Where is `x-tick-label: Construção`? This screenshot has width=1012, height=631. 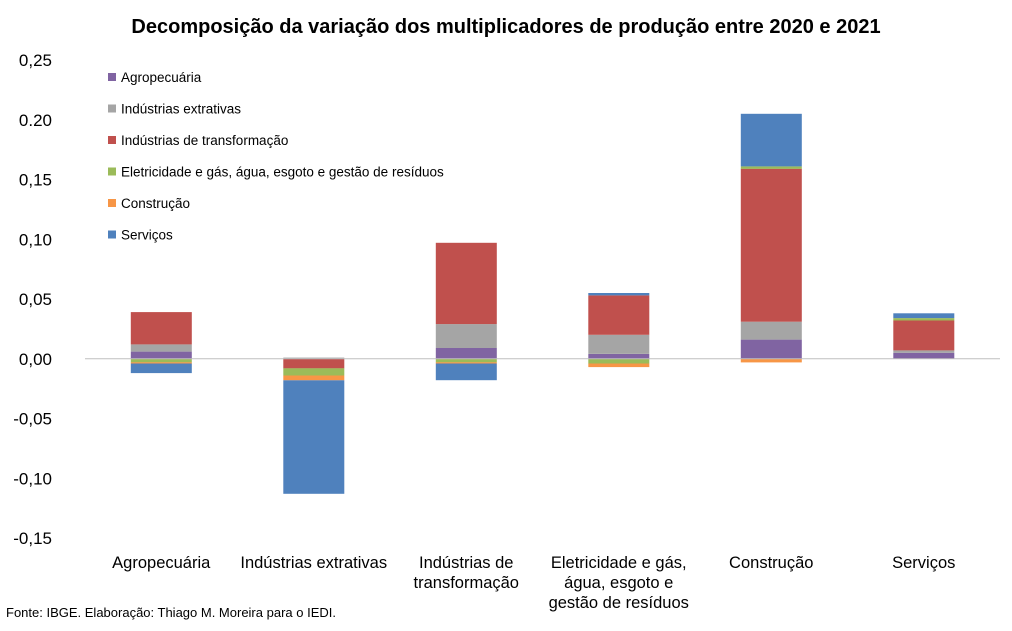
x-tick-label: Construção is located at coordinates (771, 563).